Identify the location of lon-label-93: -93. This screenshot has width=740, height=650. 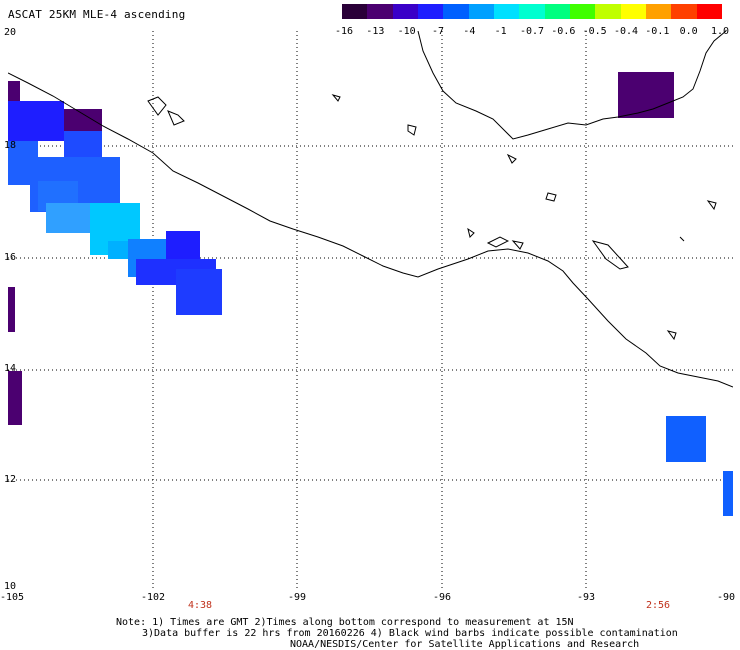
(586, 597).